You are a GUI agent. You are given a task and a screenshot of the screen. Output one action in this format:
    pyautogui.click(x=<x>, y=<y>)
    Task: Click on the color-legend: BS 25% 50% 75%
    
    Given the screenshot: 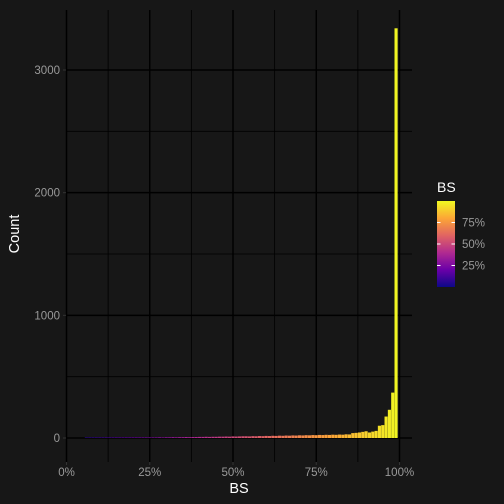 What is the action you would take?
    pyautogui.click(x=461, y=233)
    